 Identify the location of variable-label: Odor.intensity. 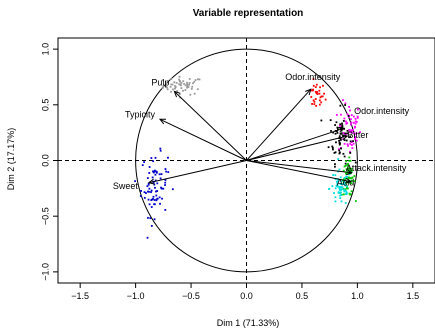
(382, 111).